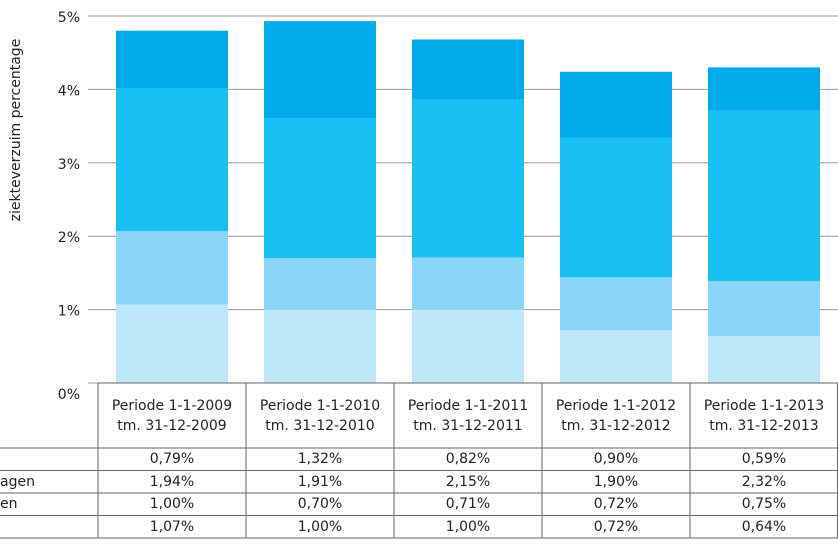 This screenshot has width=838, height=554. Describe the element at coordinates (9, 504) in the screenshot. I see `row-label: en` at that location.